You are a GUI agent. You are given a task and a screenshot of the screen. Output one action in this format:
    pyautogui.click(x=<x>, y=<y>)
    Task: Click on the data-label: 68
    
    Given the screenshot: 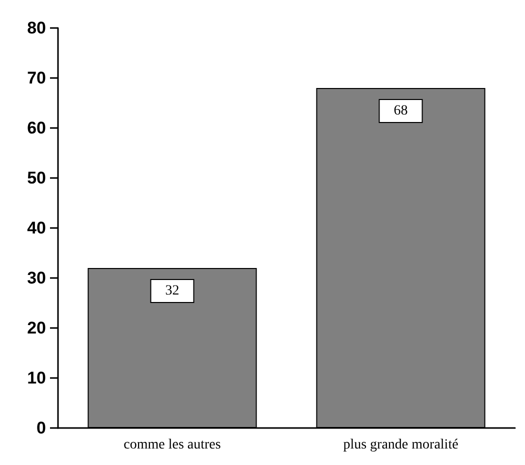 What is the action you would take?
    pyautogui.click(x=401, y=111)
    